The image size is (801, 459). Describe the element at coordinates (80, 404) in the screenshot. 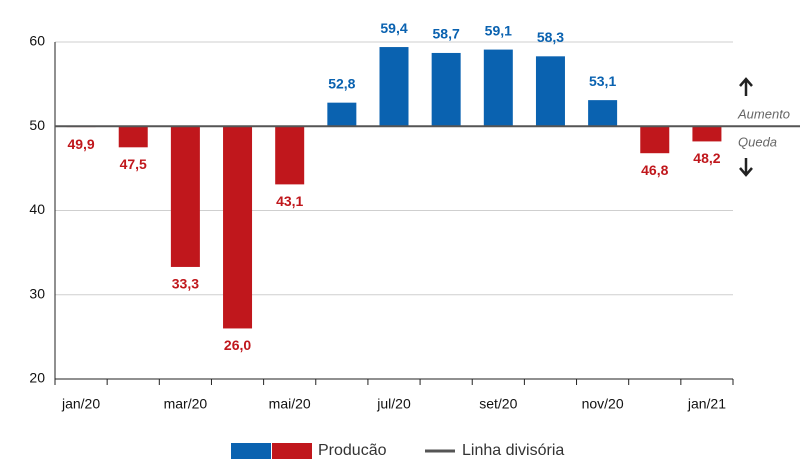

I see `x-tick-label: jan/20` at that location.